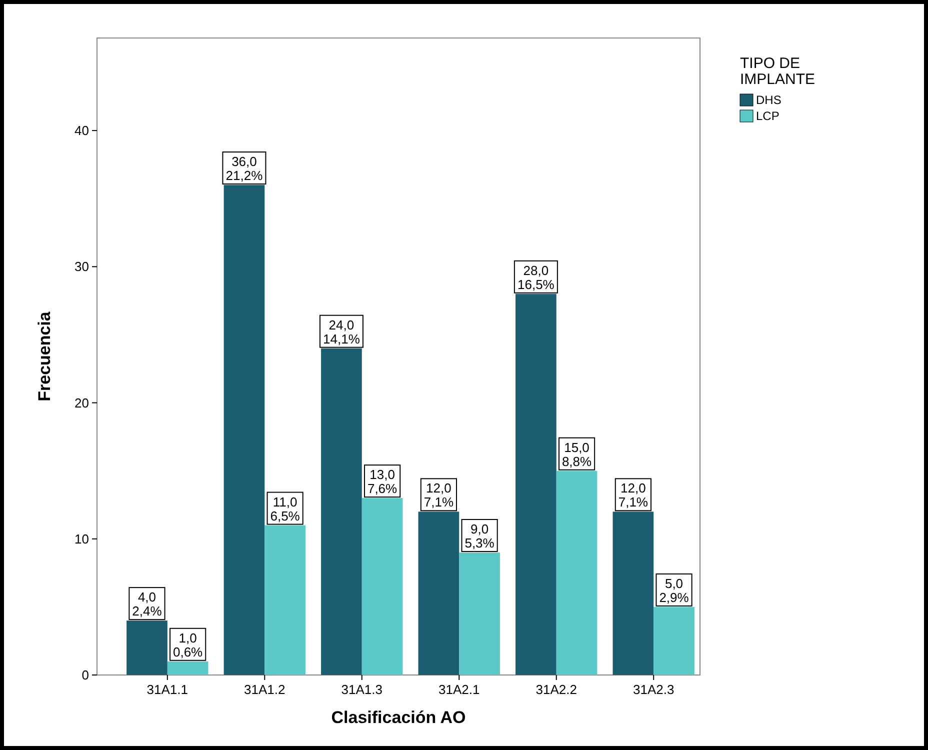 This screenshot has height=750, width=928. I want to click on data-label: 28,0 16,5%, so click(536, 277).